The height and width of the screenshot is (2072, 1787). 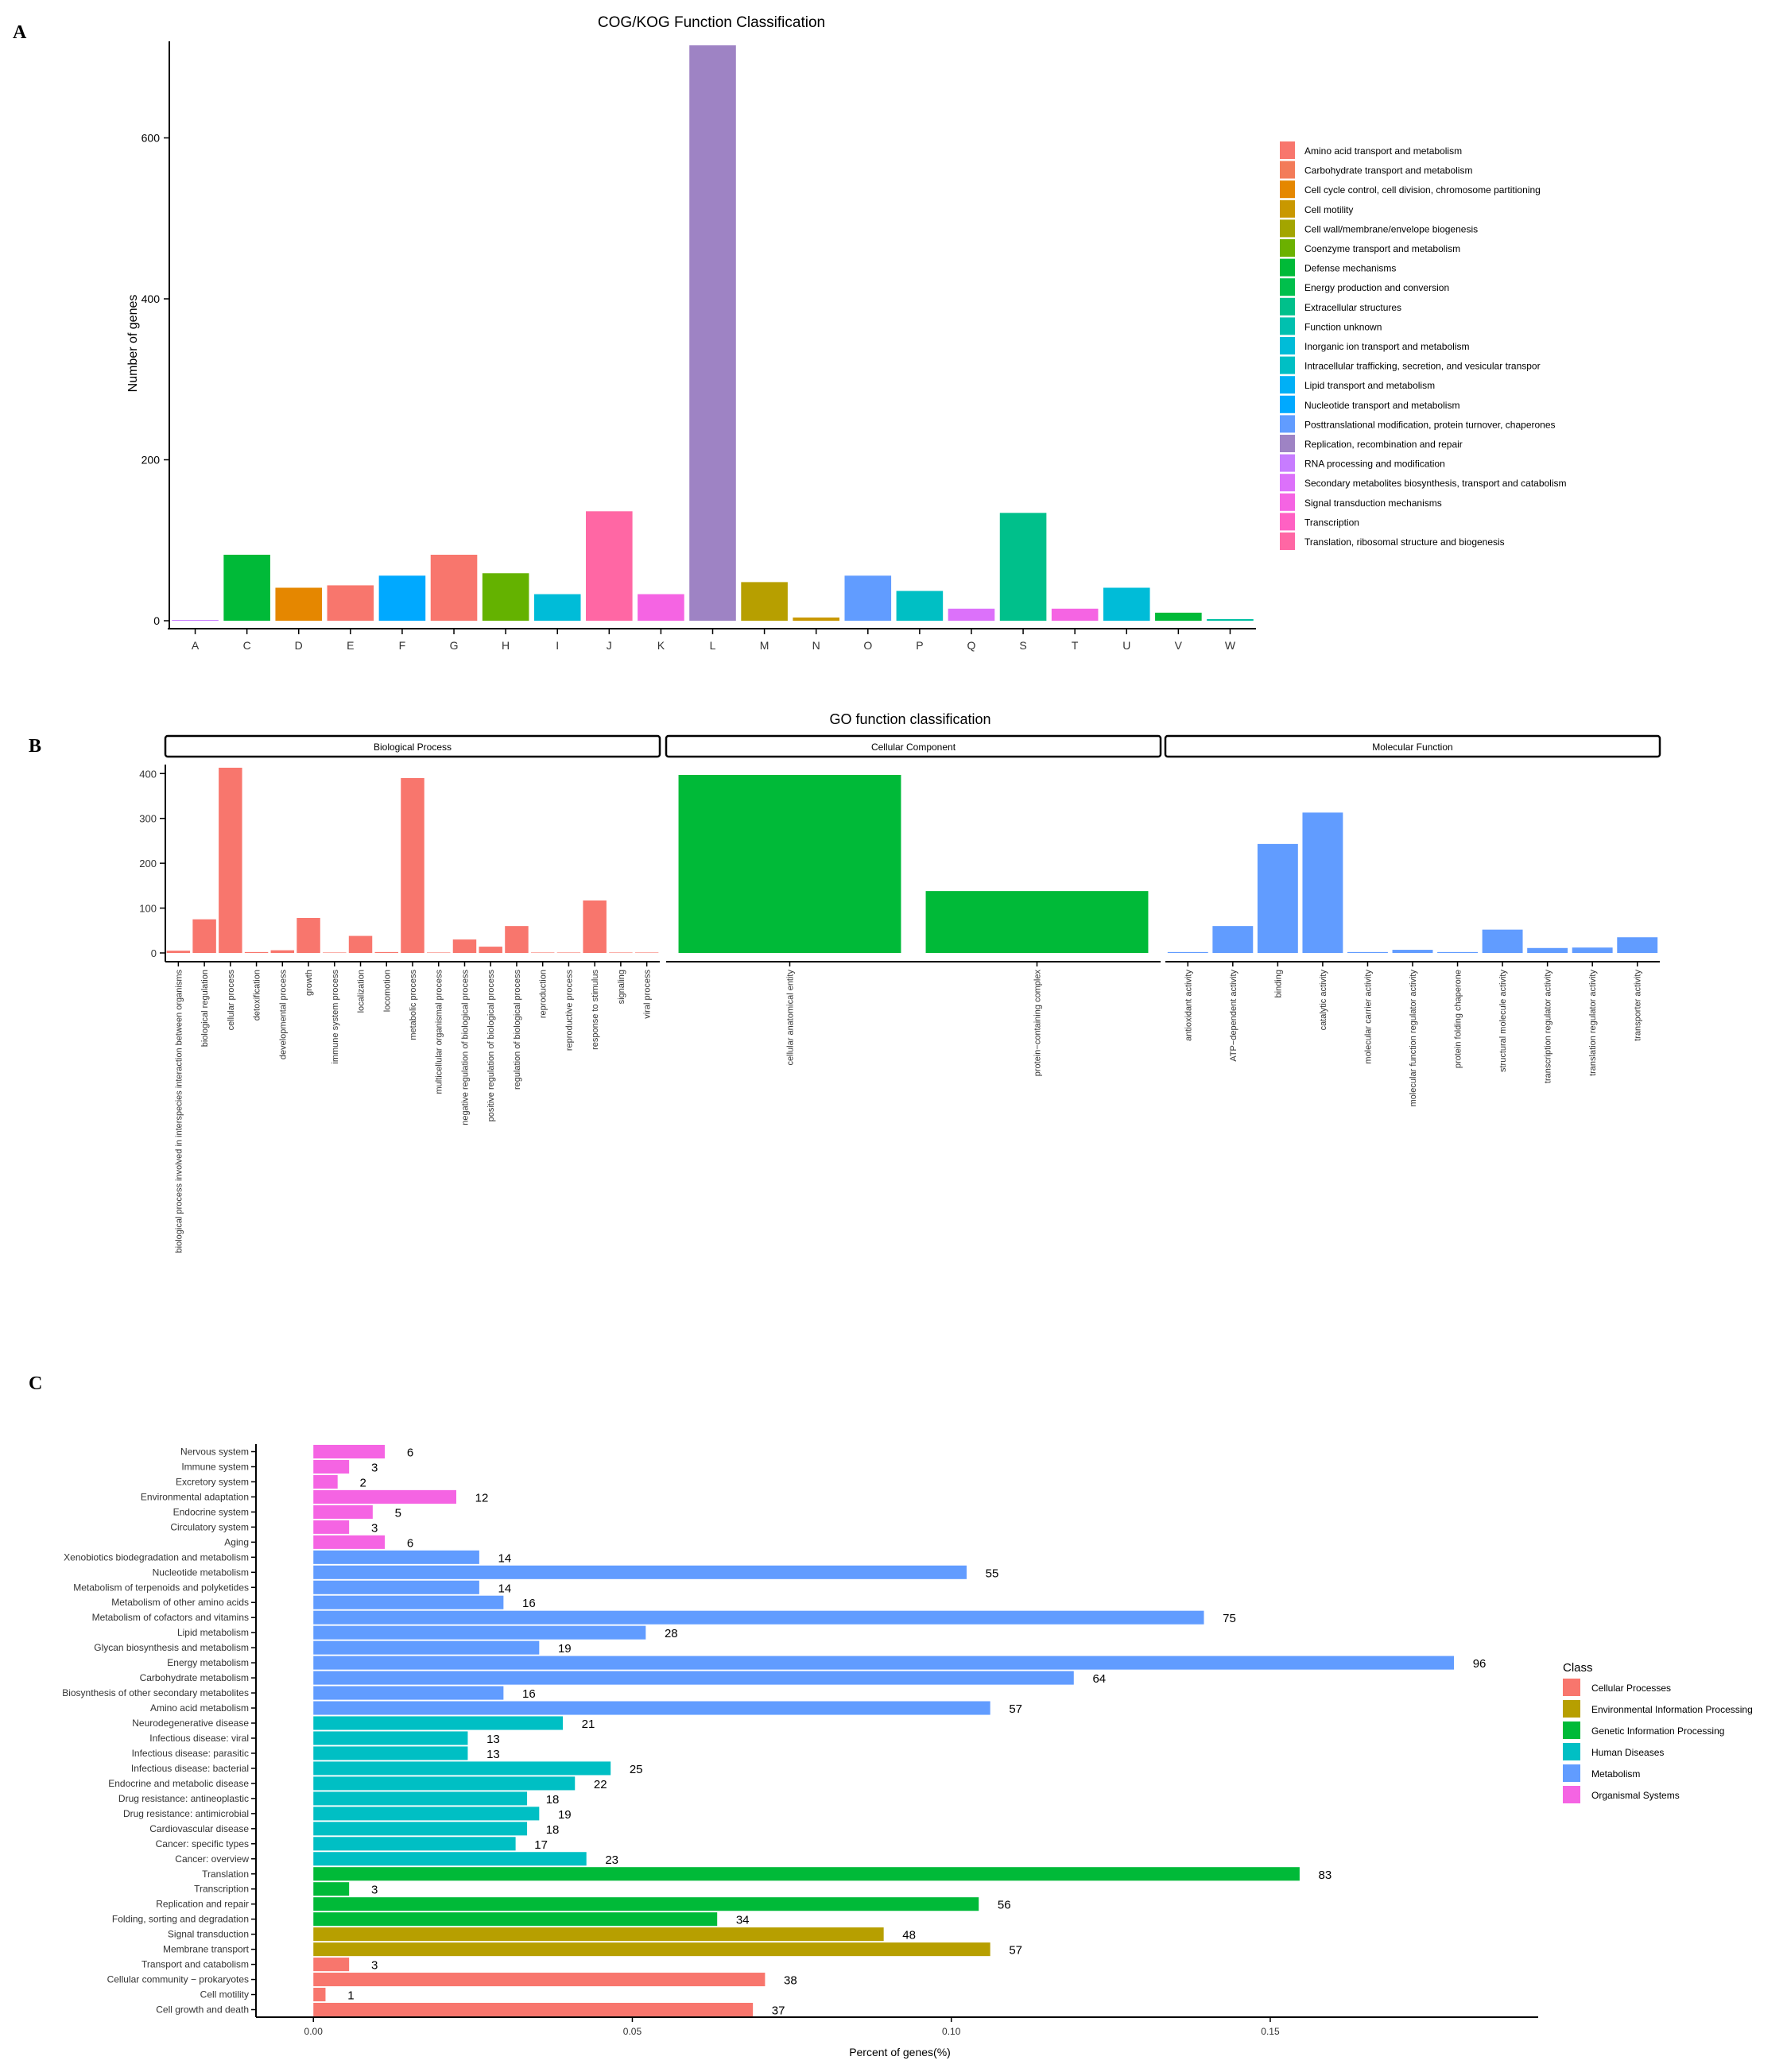 I want to click on kegg-data-label: 75, so click(x=1229, y=1618).